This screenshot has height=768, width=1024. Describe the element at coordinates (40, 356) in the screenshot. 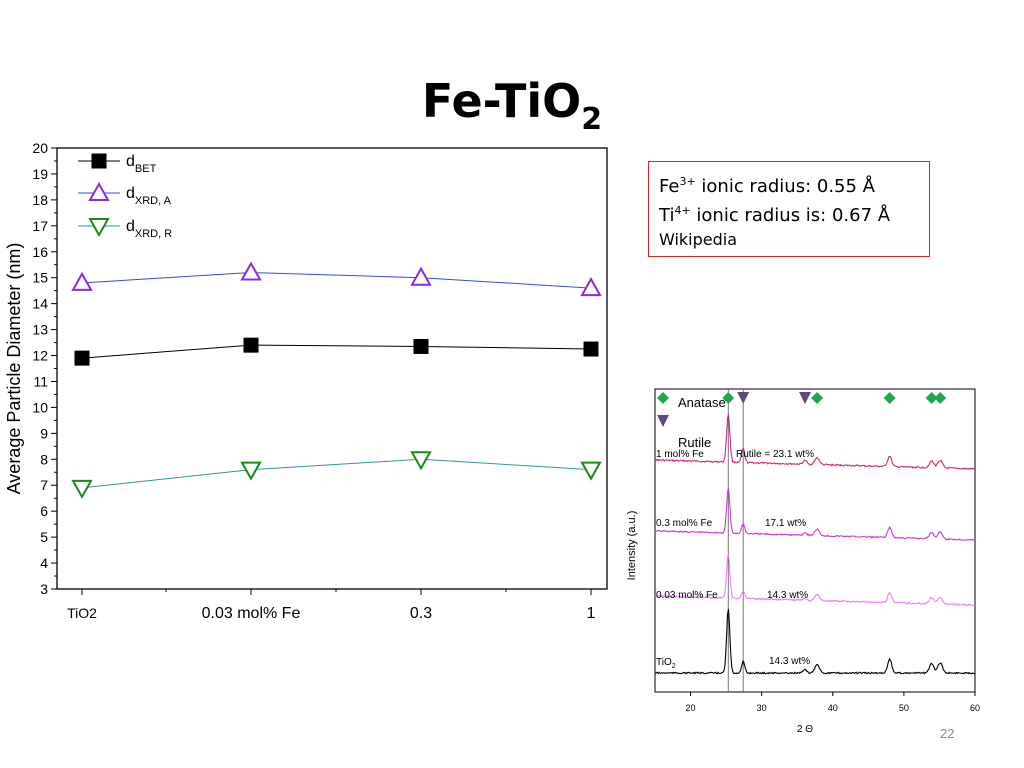

I see `y-tick-label: 12` at that location.